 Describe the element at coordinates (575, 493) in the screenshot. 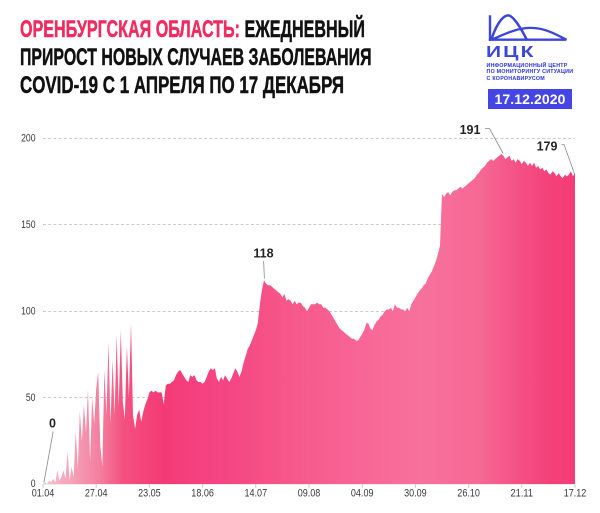

I see `svg-text: 17.12` at that location.